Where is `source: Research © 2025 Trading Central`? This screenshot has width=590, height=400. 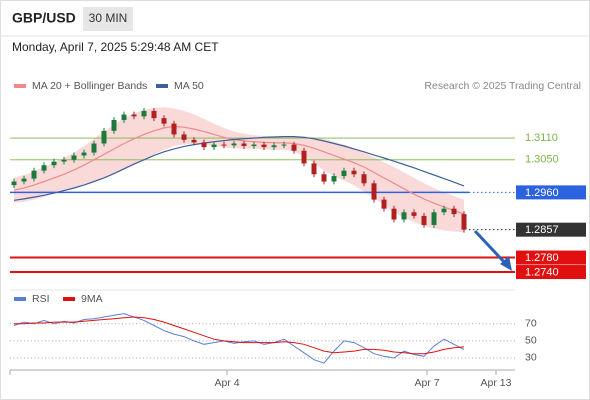 source: Research © 2025 Trading Central is located at coordinates (502, 86).